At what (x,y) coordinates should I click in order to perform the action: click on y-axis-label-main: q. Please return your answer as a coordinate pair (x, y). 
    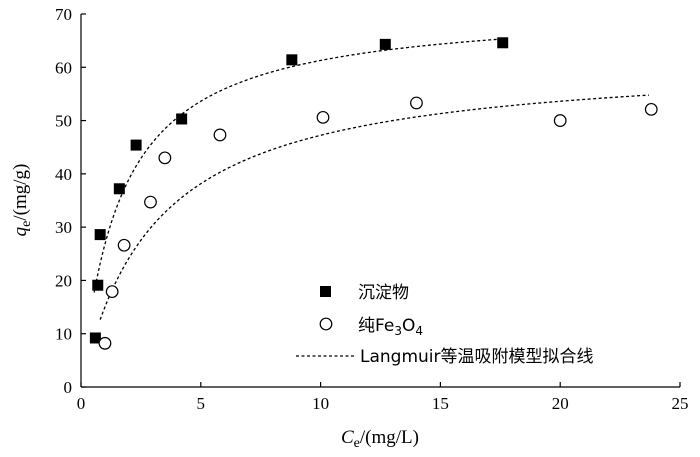
    Looking at the image, I should click on (20, 231).